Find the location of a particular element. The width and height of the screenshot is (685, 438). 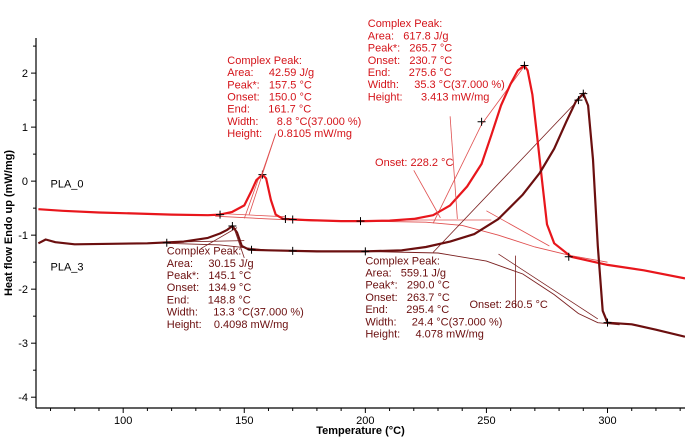

y-tick-label: 2 is located at coordinates (25, 74).